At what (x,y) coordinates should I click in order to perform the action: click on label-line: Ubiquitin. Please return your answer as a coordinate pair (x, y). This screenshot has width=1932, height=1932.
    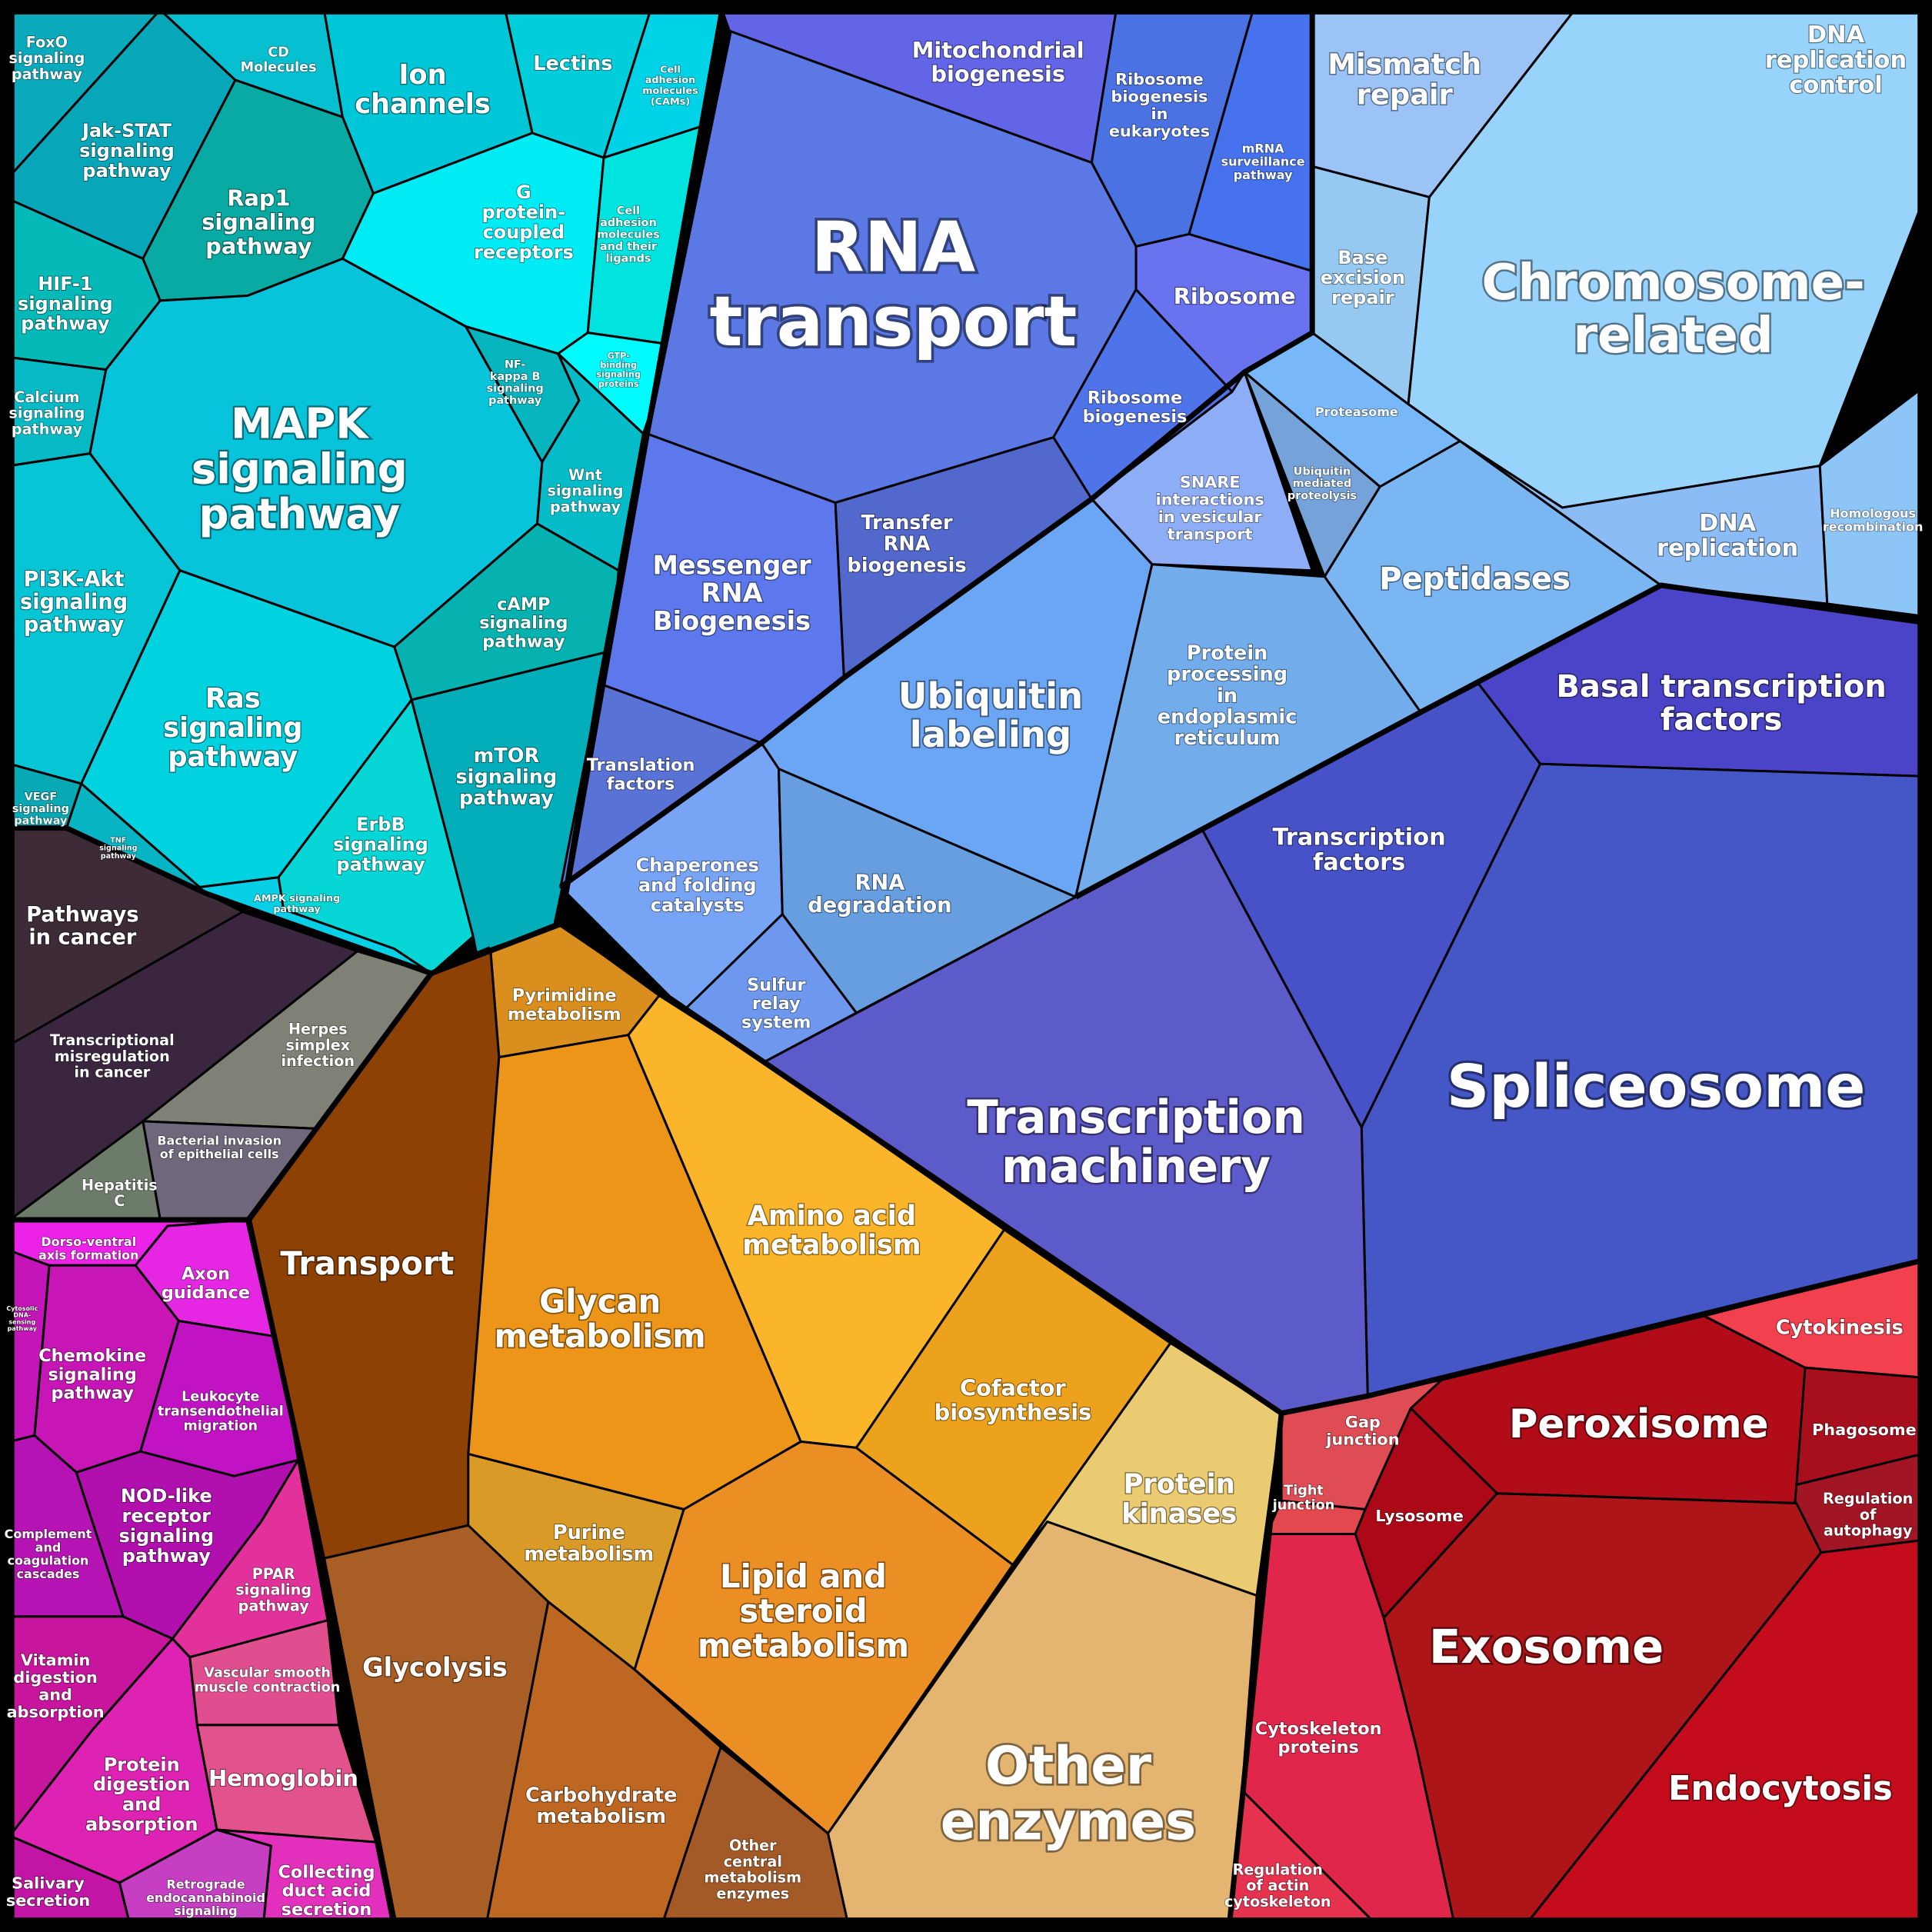
    Looking at the image, I should click on (991, 696).